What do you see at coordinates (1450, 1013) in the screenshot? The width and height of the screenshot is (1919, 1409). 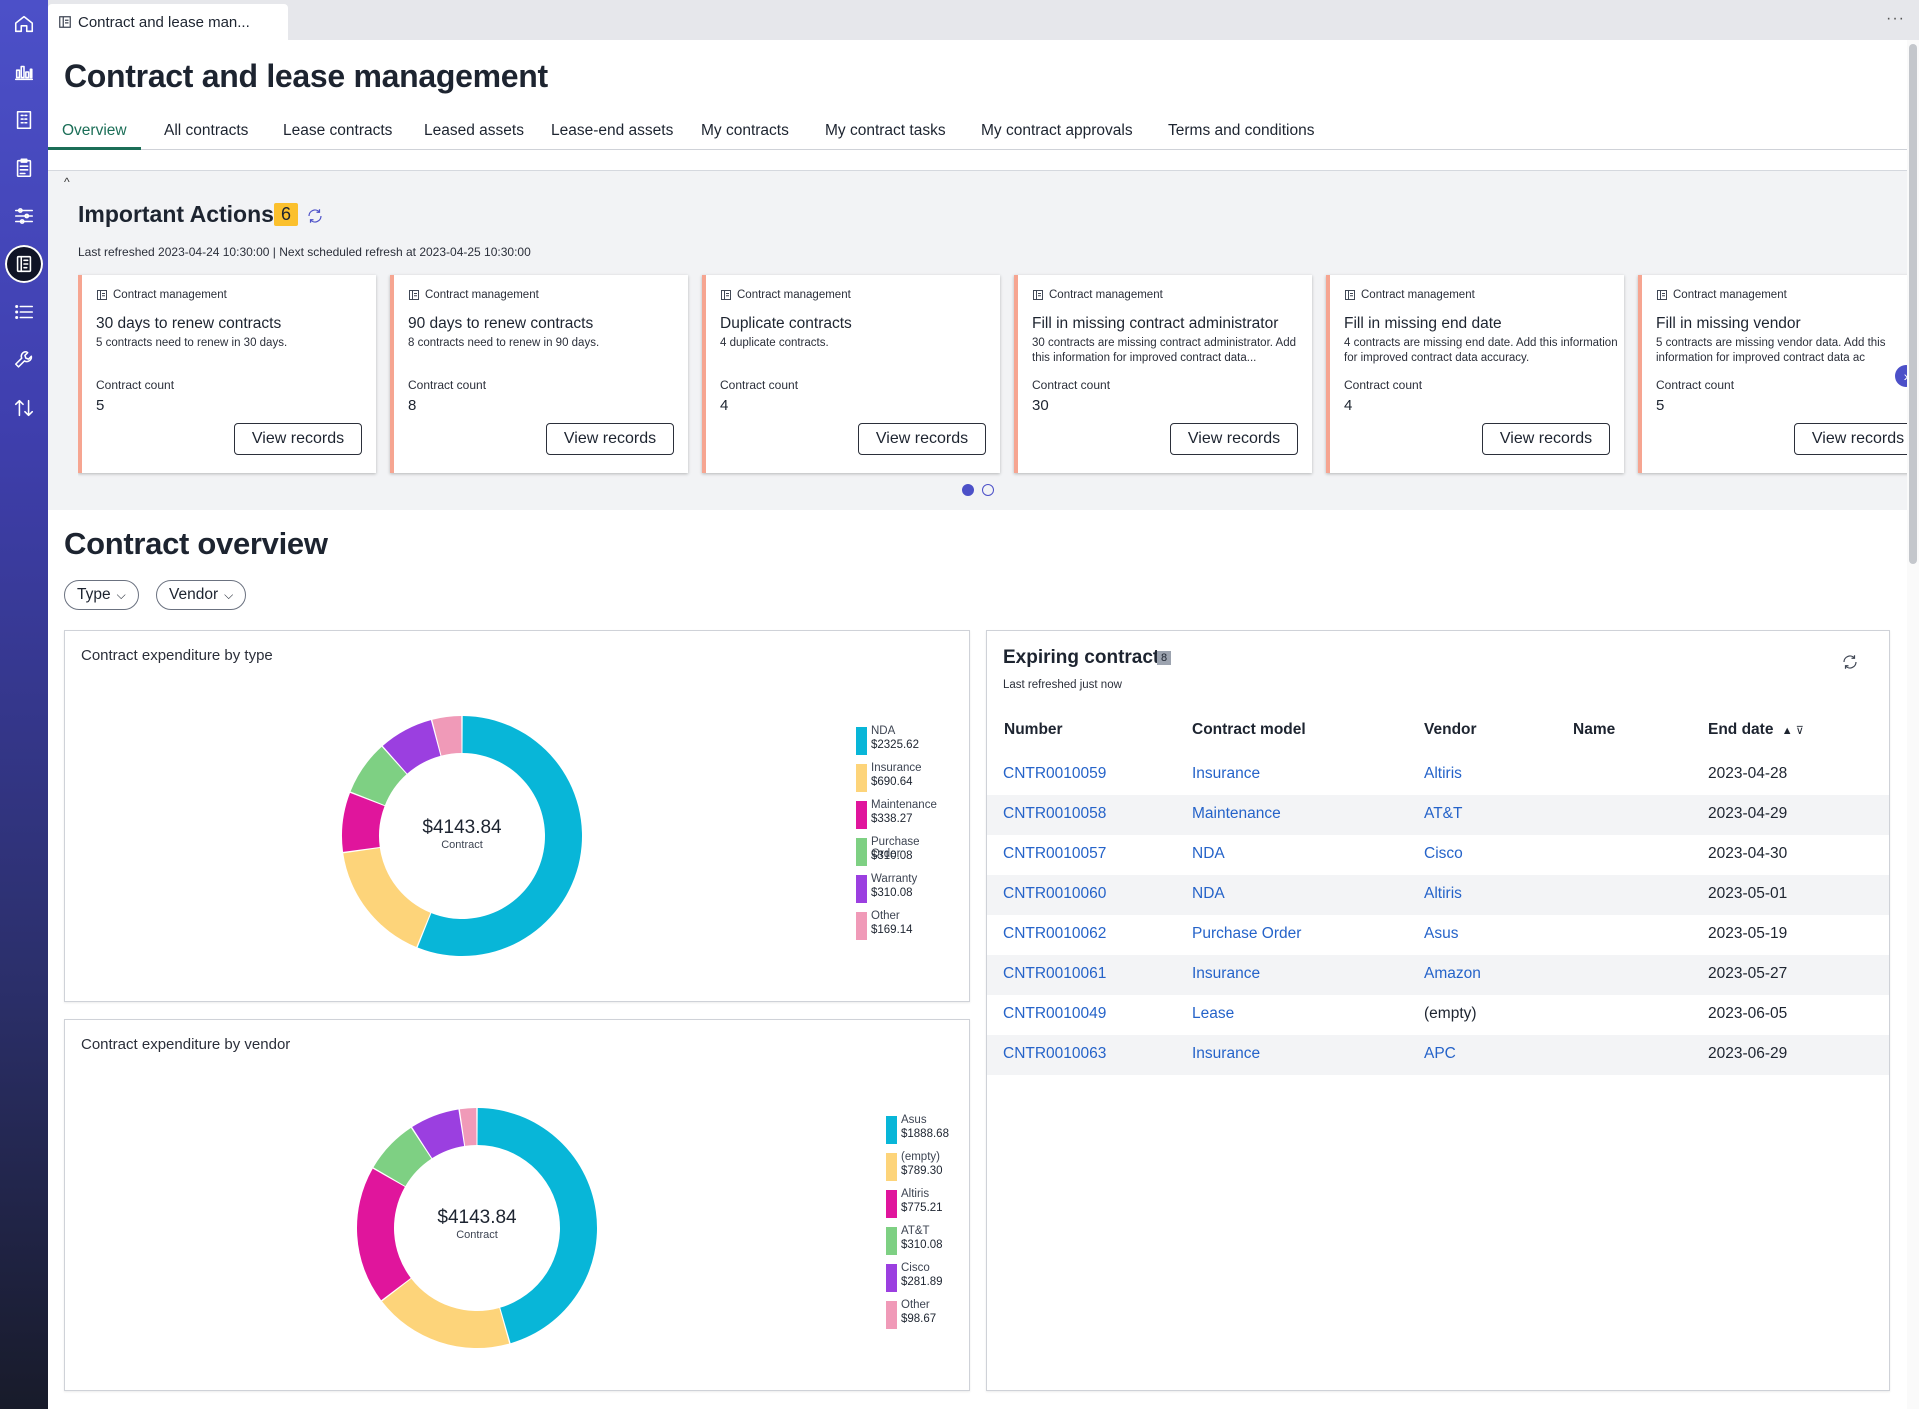 I see `vendor-cell: (empty)` at bounding box center [1450, 1013].